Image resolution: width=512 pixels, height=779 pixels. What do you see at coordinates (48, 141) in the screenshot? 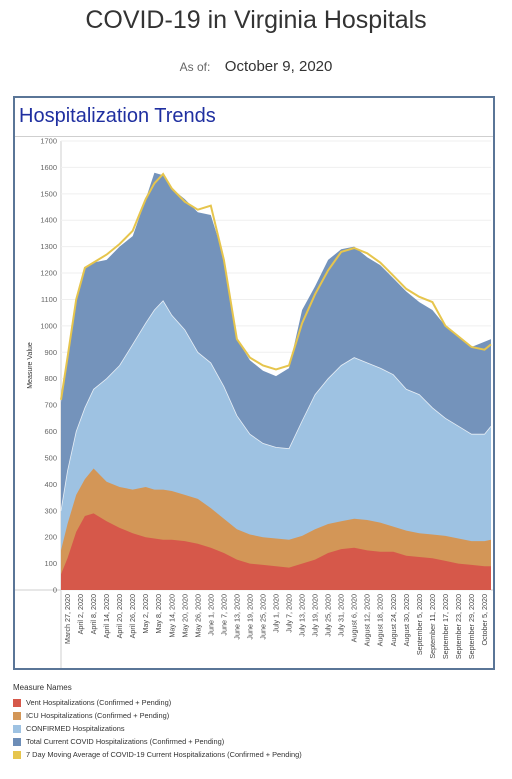
I see `y-tick-label: 1700` at bounding box center [48, 141].